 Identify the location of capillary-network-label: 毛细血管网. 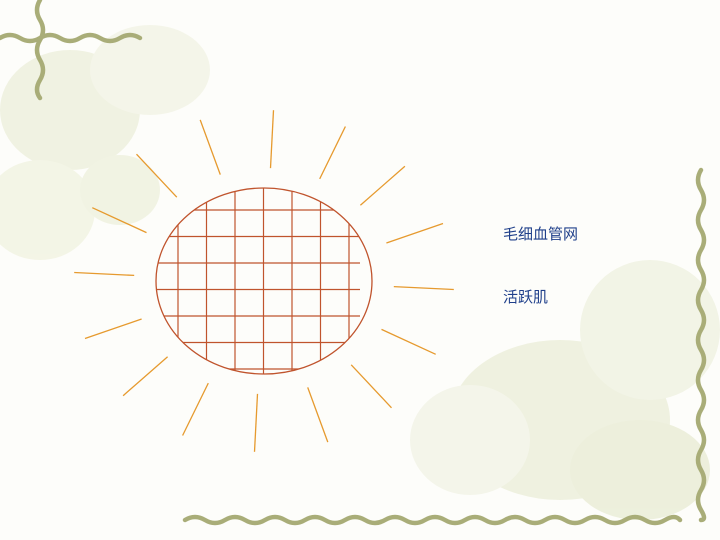
(541, 234).